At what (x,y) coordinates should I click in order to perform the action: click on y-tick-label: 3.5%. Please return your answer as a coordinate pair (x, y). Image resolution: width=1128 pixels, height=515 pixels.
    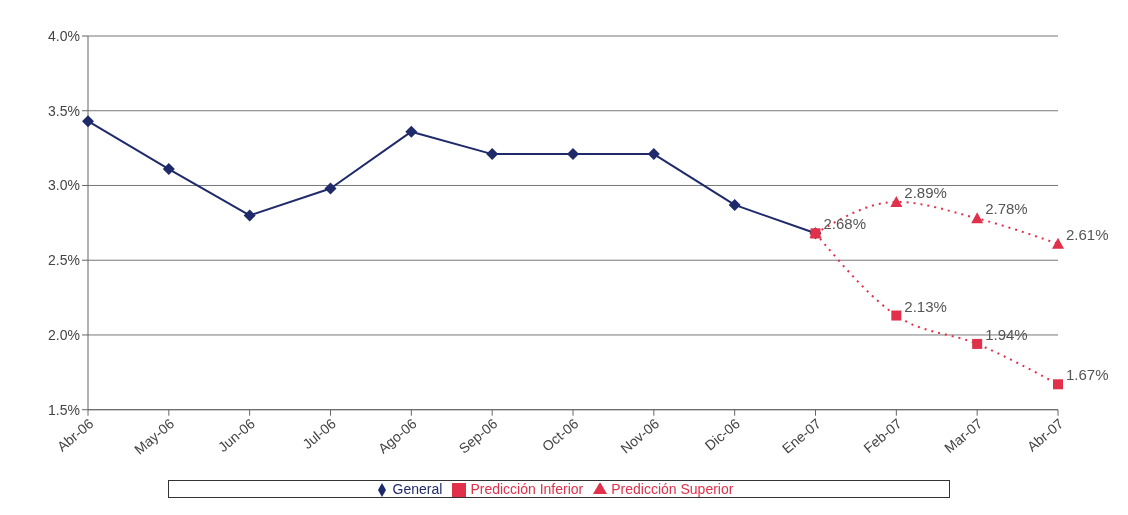
    Looking at the image, I should click on (64, 110).